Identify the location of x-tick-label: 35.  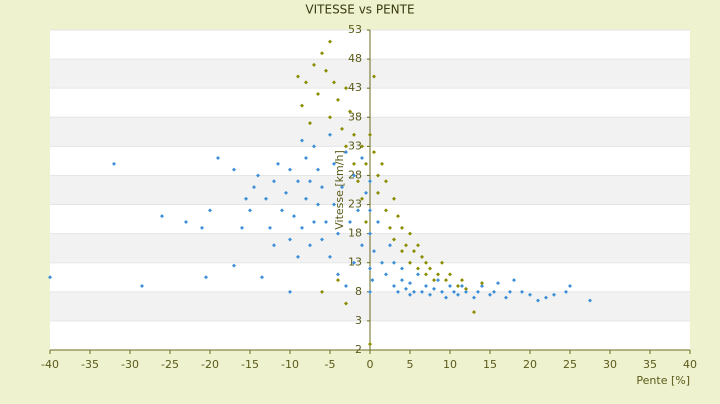
(650, 364).